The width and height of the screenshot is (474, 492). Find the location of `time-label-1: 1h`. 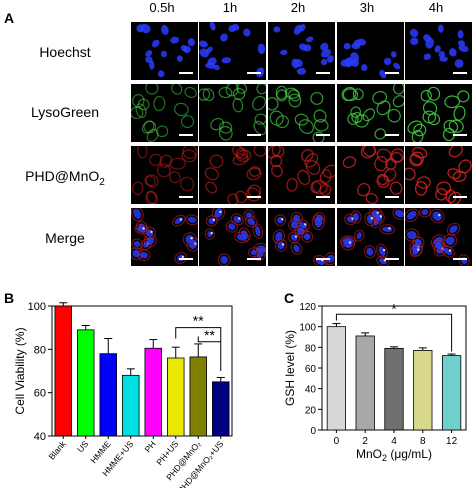

time-label-1: 1h is located at coordinates (230, 7).